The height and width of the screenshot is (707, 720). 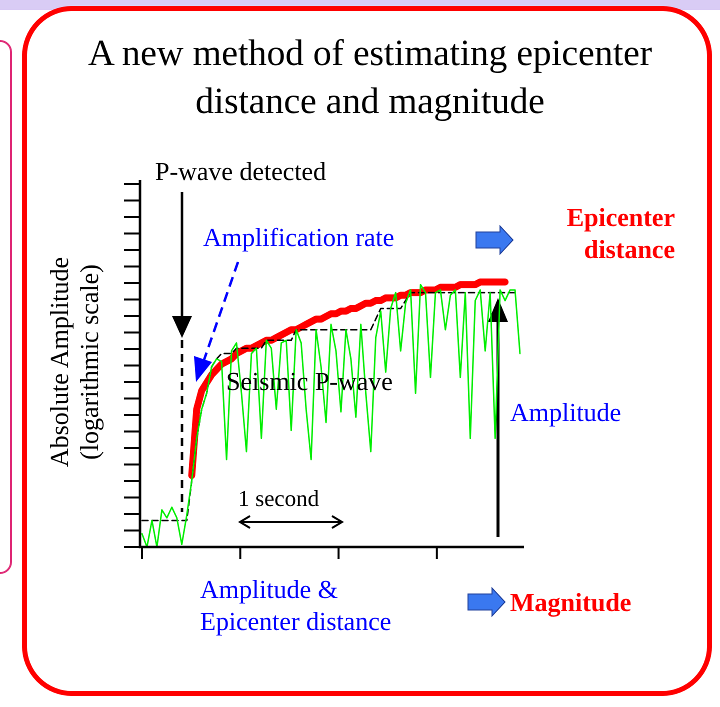 I want to click on annotation: 1 second, so click(x=279, y=499).